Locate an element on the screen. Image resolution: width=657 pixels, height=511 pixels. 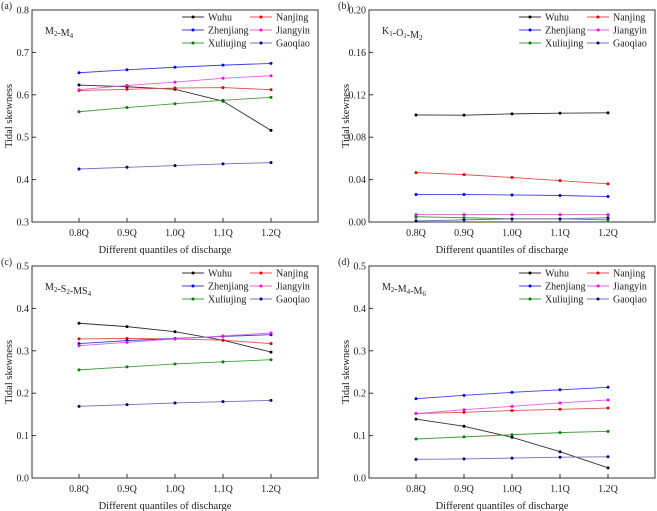
y-tick-label: 0.3 is located at coordinates (23, 223).